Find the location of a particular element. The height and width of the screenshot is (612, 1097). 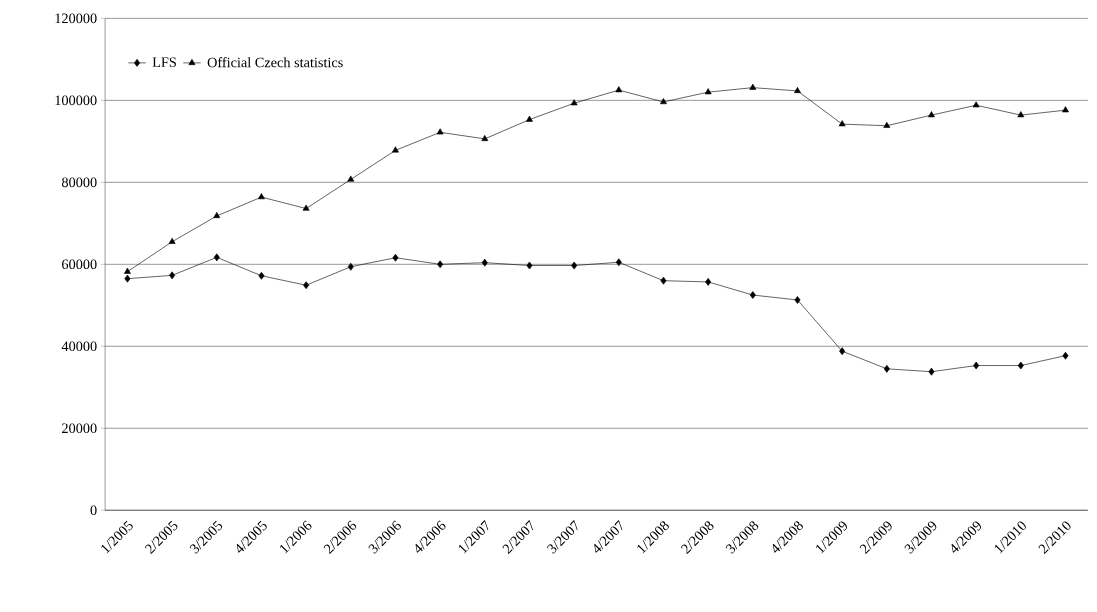

y-tick-label: 0 is located at coordinates (93, 510).